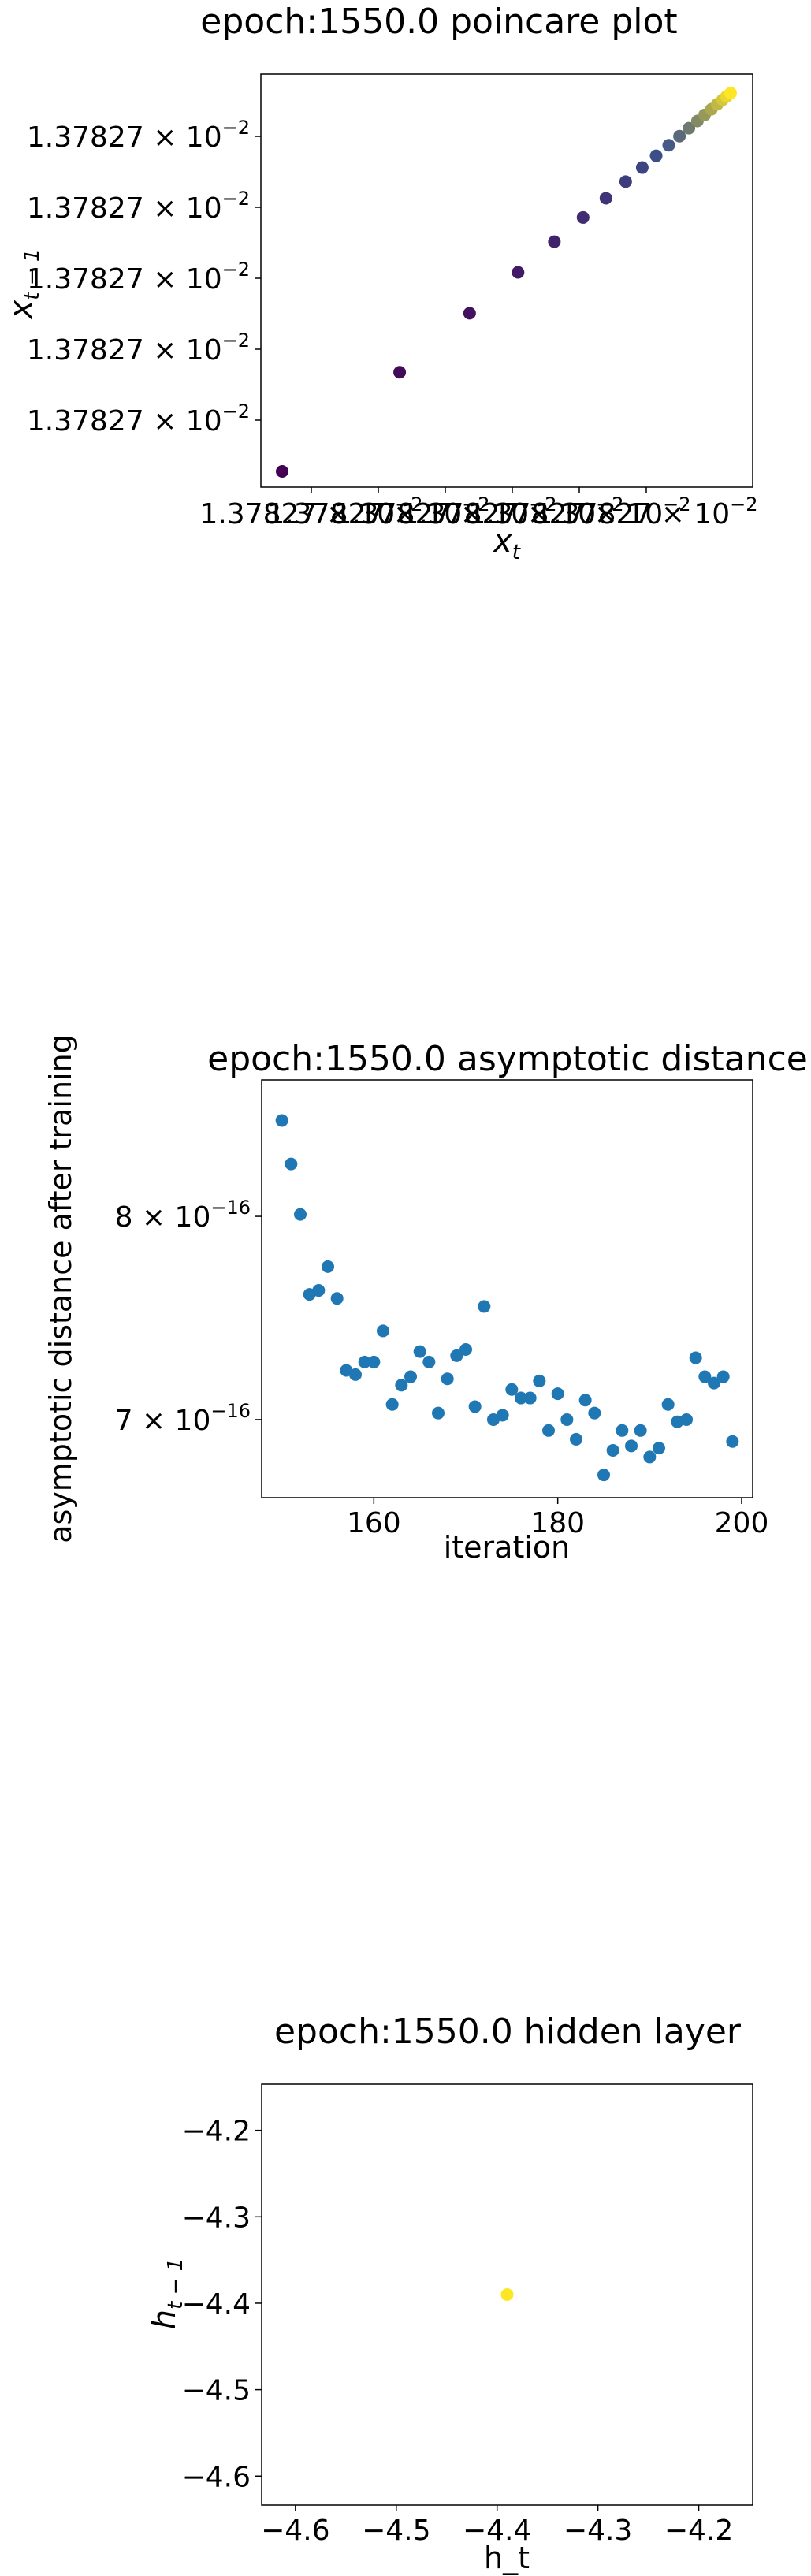  Describe the element at coordinates (183, 1215) in the screenshot. I see `asymptotic-y-tick-label: 8 × 10⁻¹⁶` at that location.